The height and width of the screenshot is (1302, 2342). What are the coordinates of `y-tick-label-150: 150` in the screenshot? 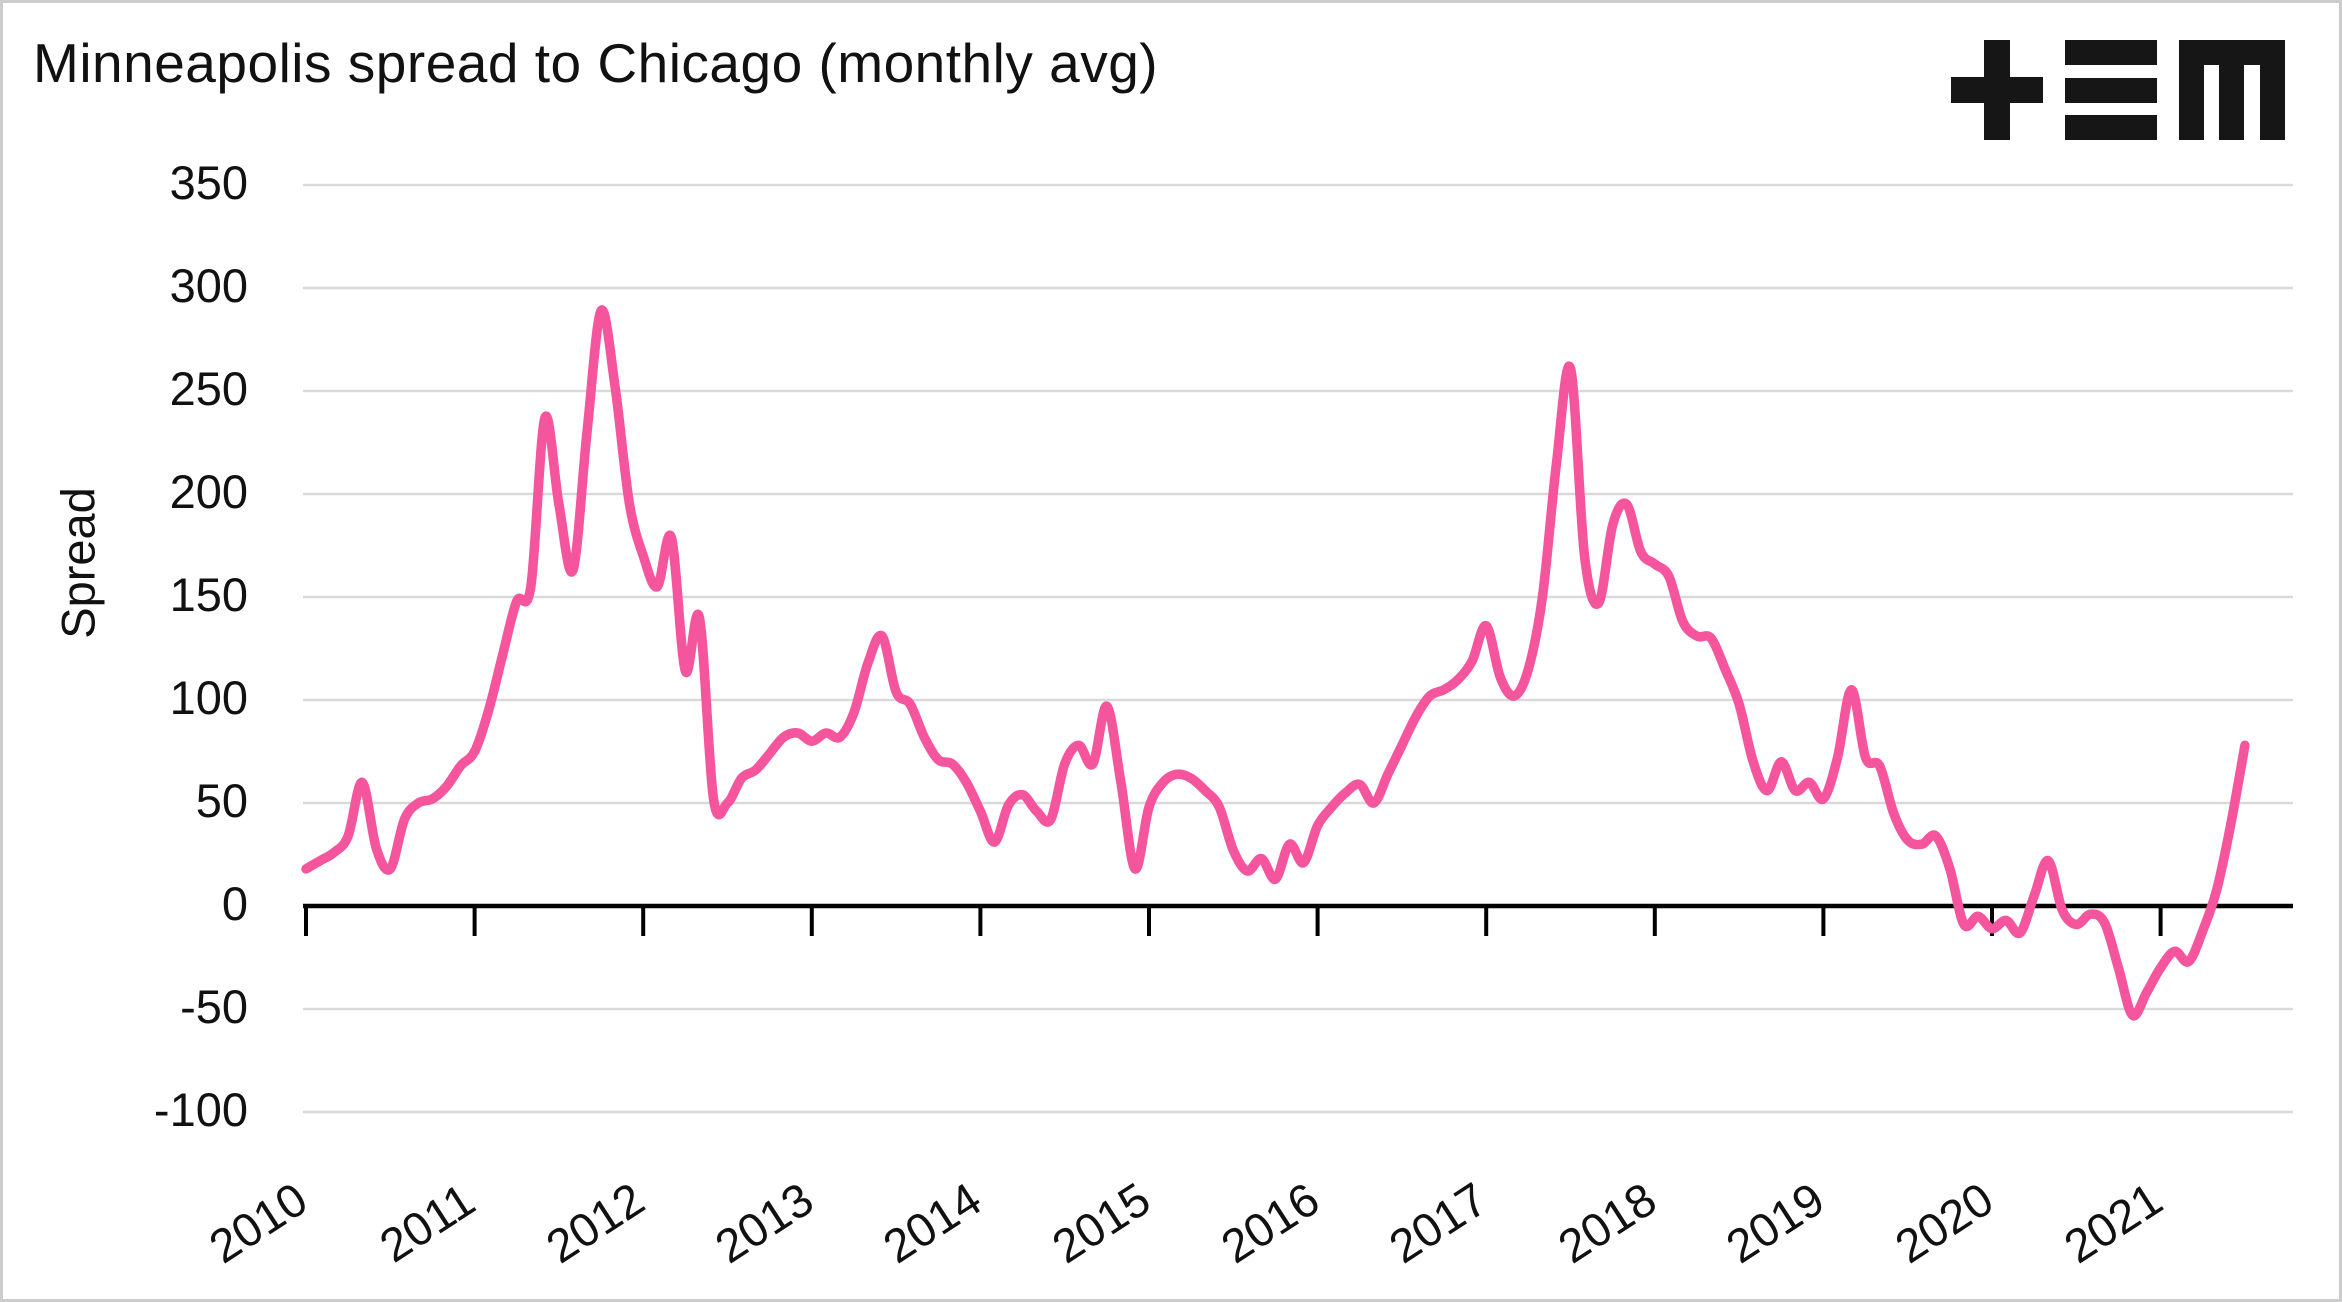 It's located at (208, 594).